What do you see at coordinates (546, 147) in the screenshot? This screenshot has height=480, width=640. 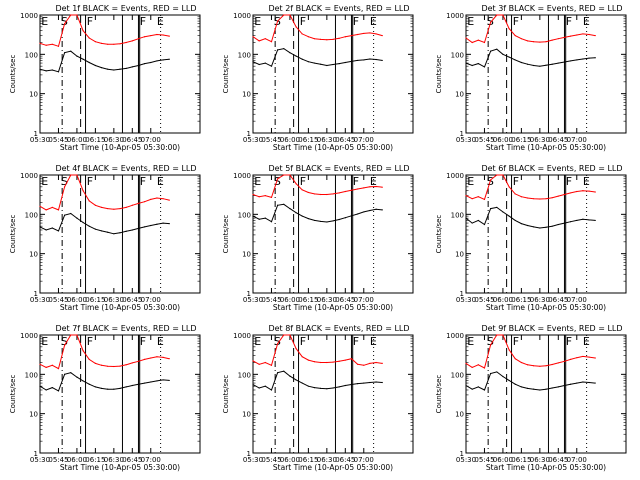 I see `x-axis-label: Start Time (10-Apr-05 05:30:00)` at bounding box center [546, 147].